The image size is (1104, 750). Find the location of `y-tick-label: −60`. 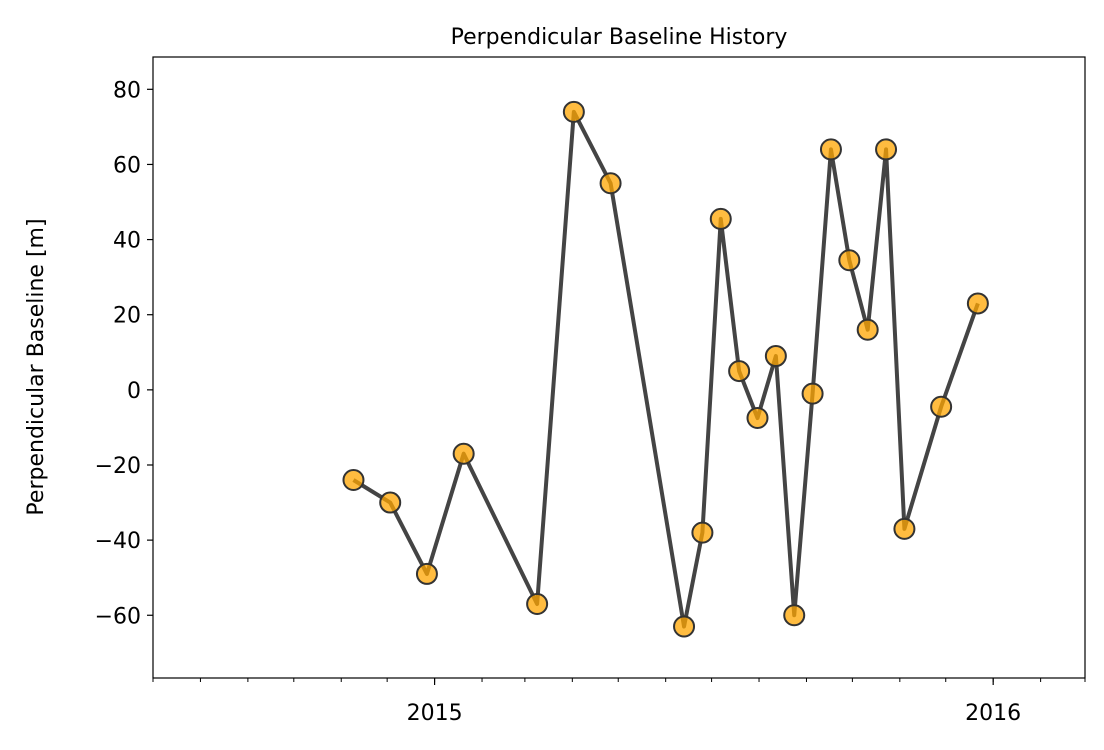

y-tick-label: −60 is located at coordinates (118, 616).